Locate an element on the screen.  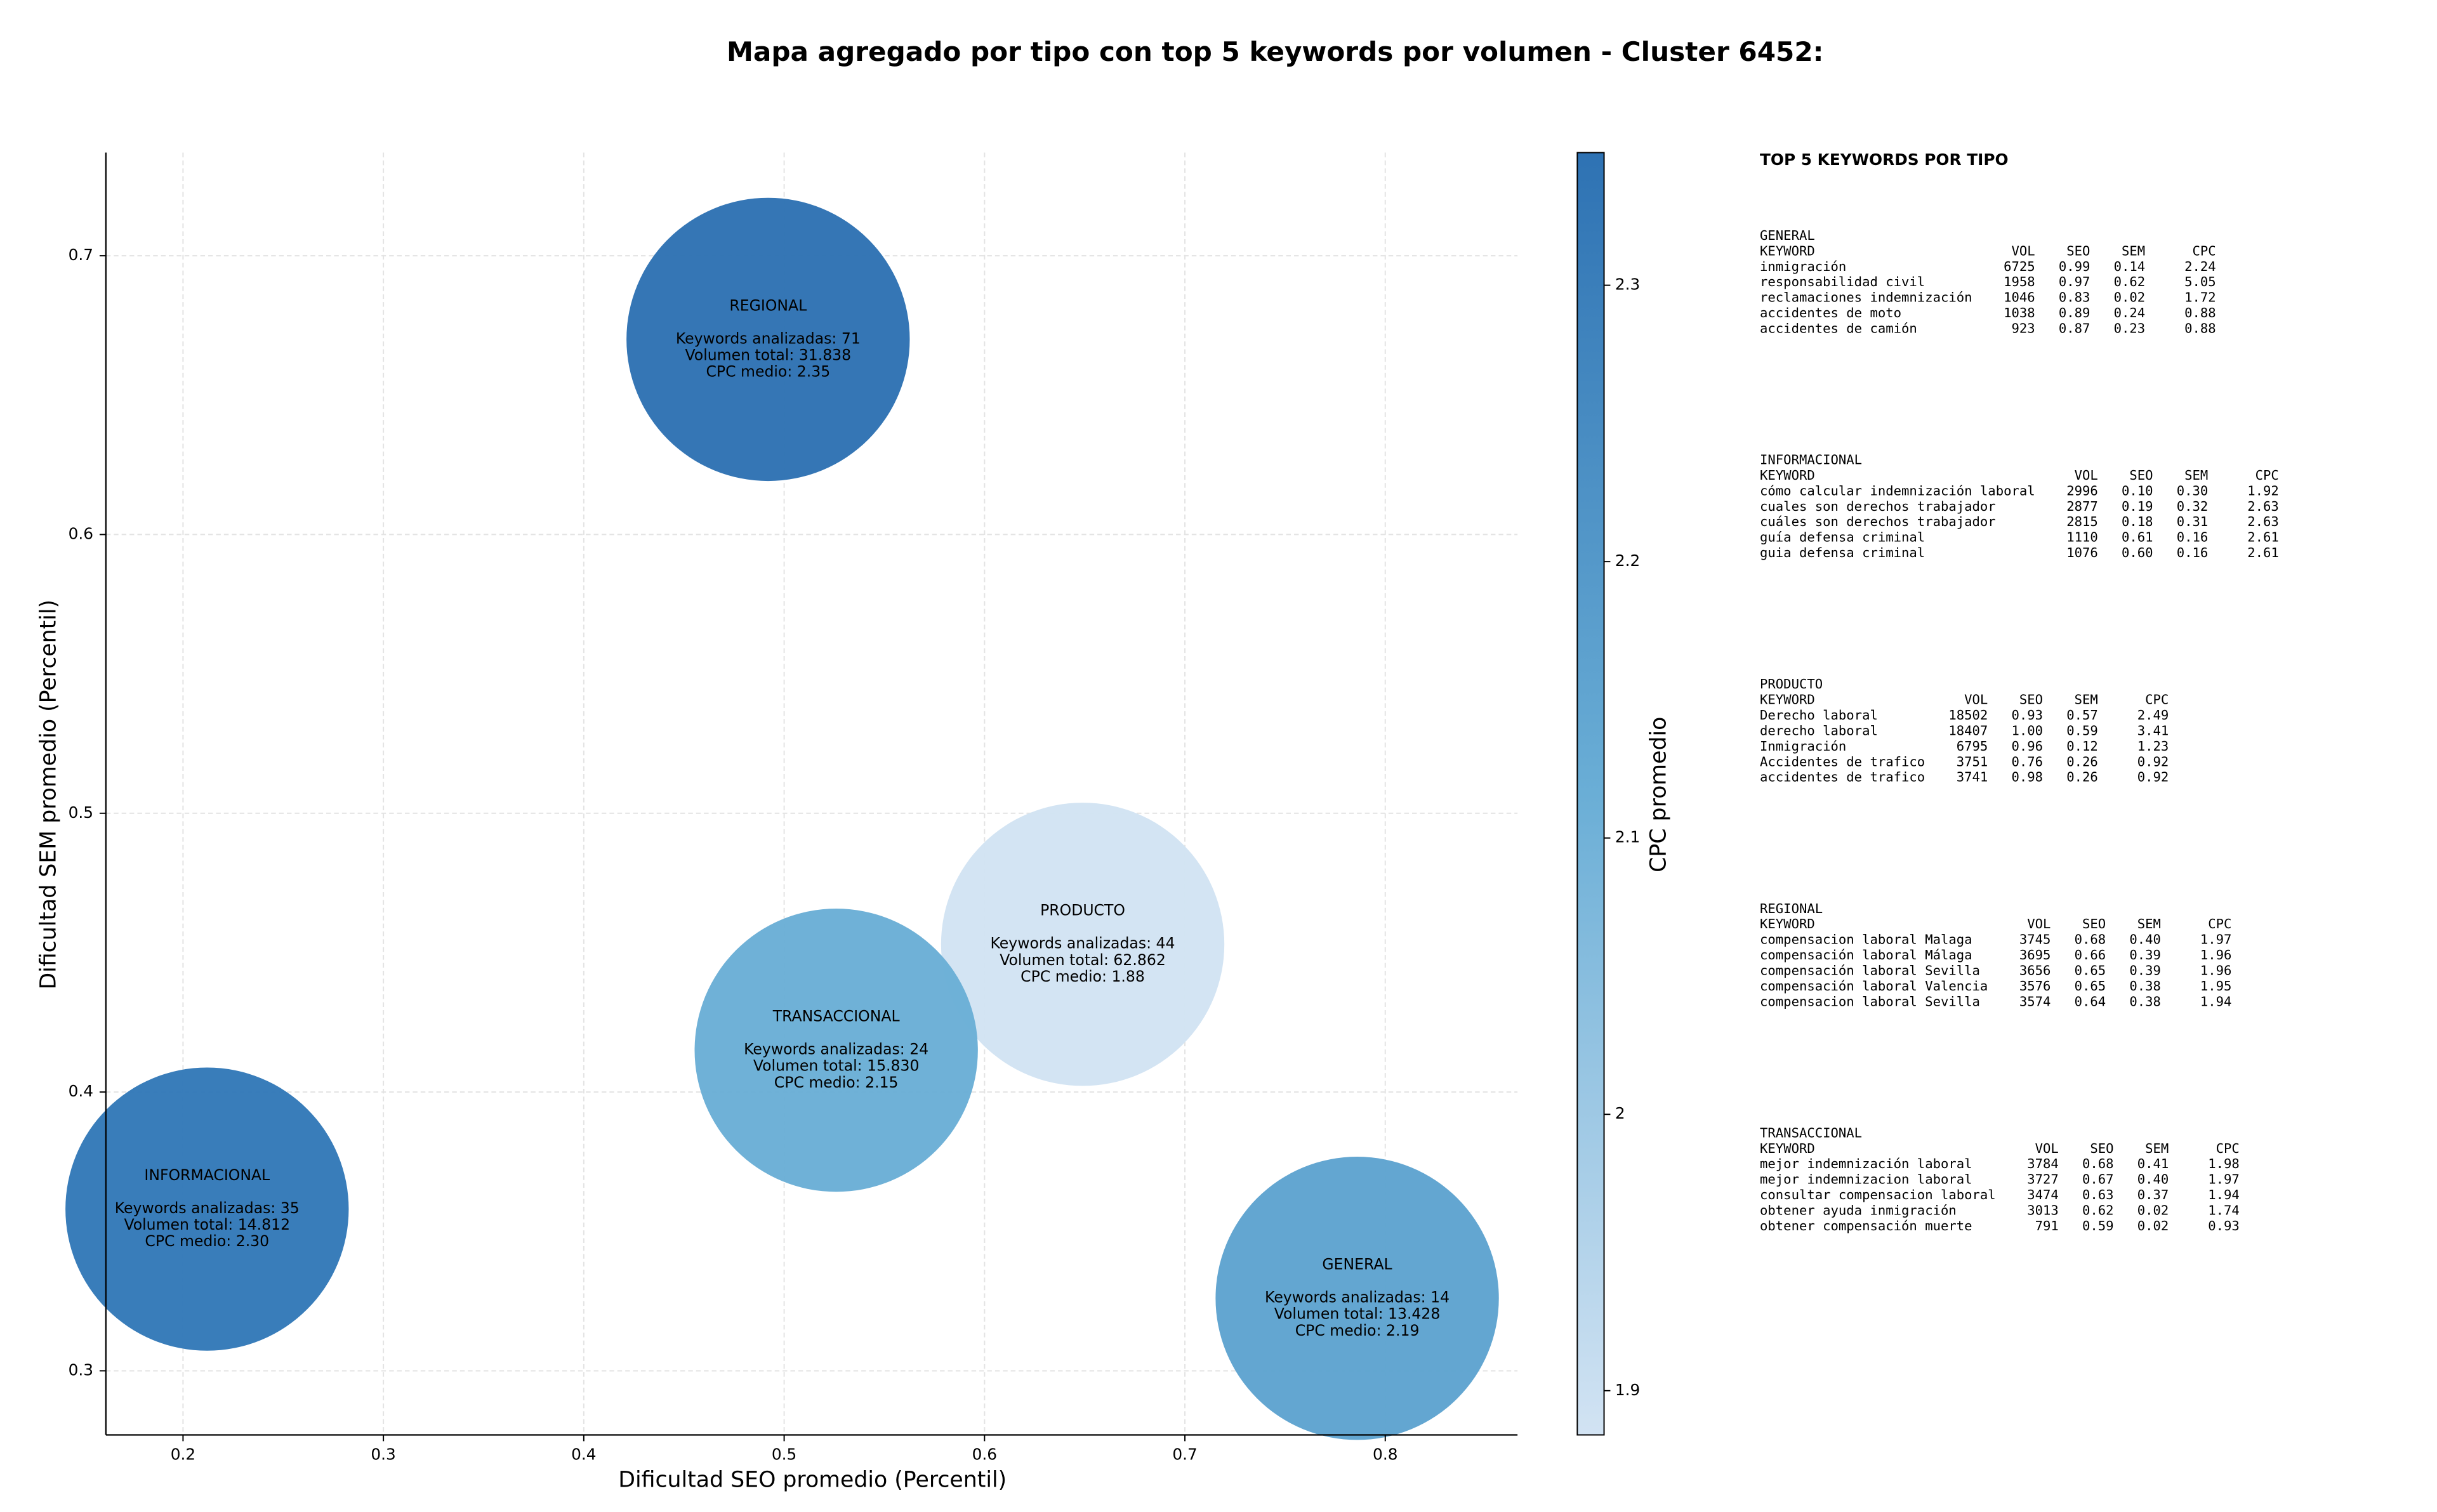
table-cell: 0.88 is located at coordinates (2200, 328).